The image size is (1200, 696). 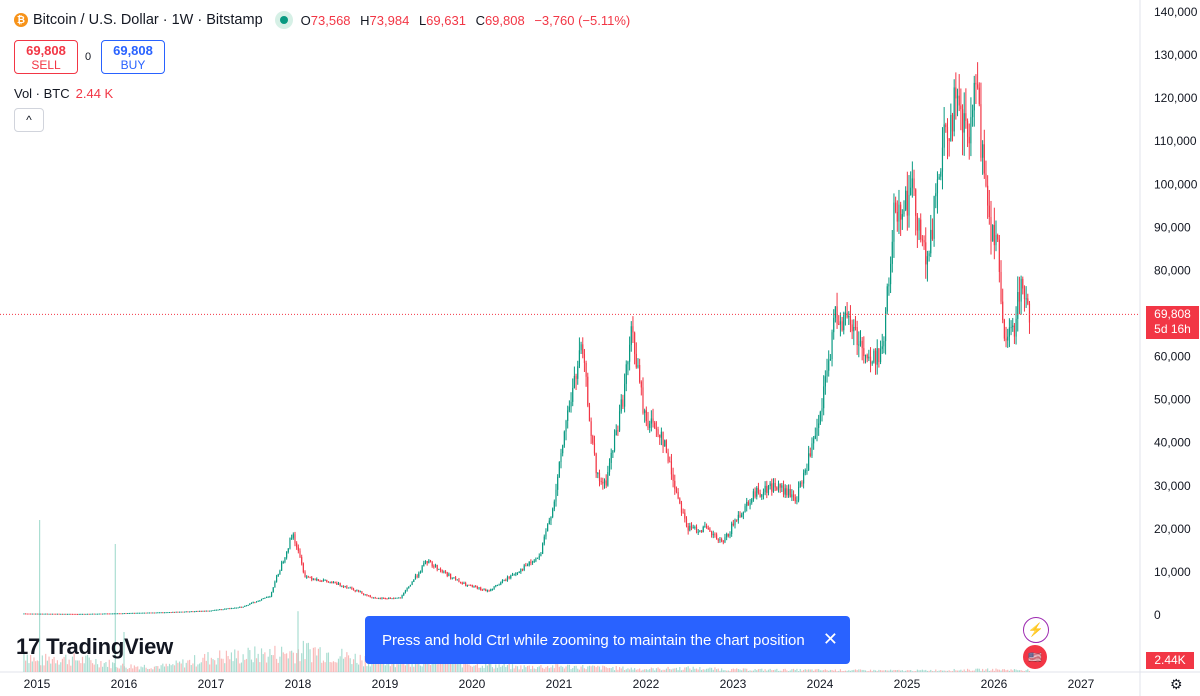 I want to click on collapse-legend-button: ^, so click(x=29, y=120).